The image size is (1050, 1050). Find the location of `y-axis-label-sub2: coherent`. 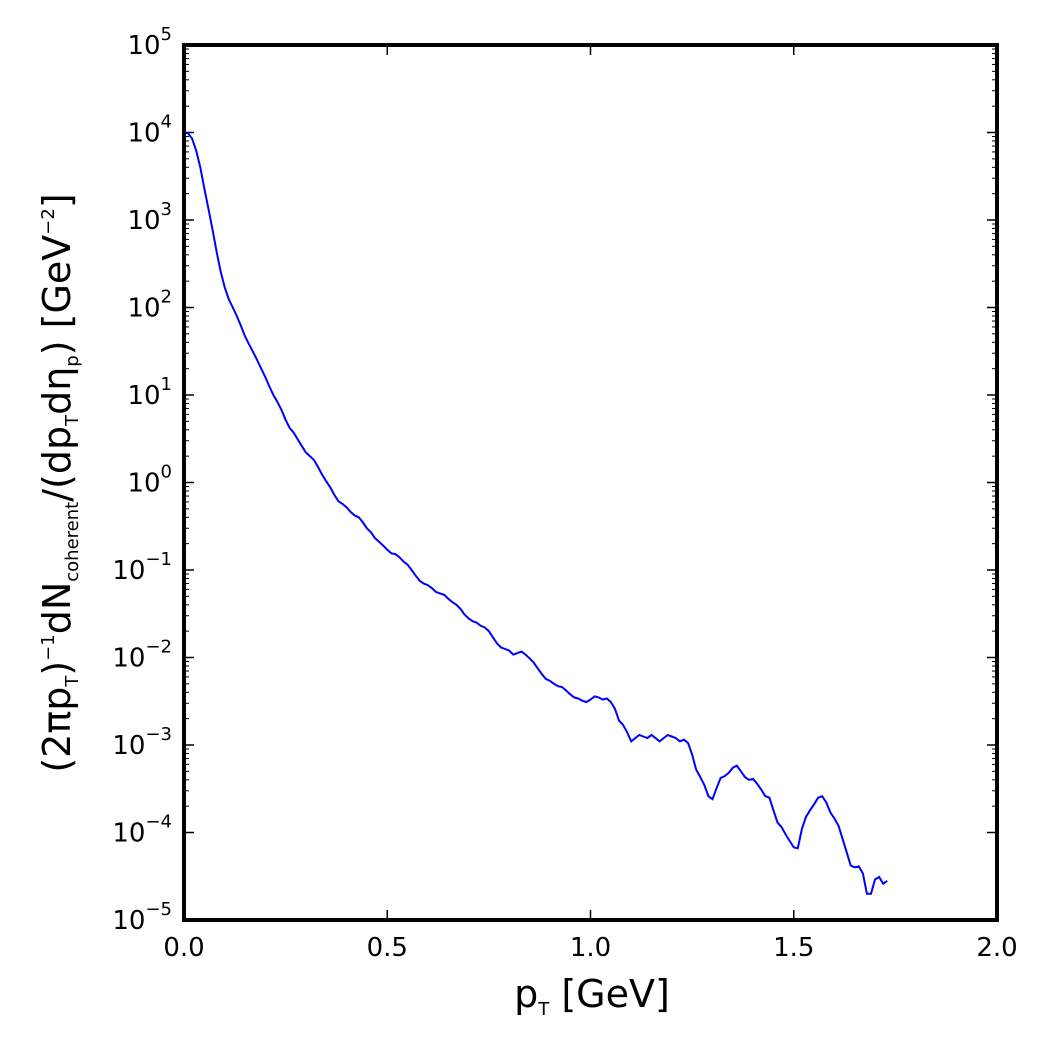

y-axis-label-sub2: coherent is located at coordinates (72, 542).